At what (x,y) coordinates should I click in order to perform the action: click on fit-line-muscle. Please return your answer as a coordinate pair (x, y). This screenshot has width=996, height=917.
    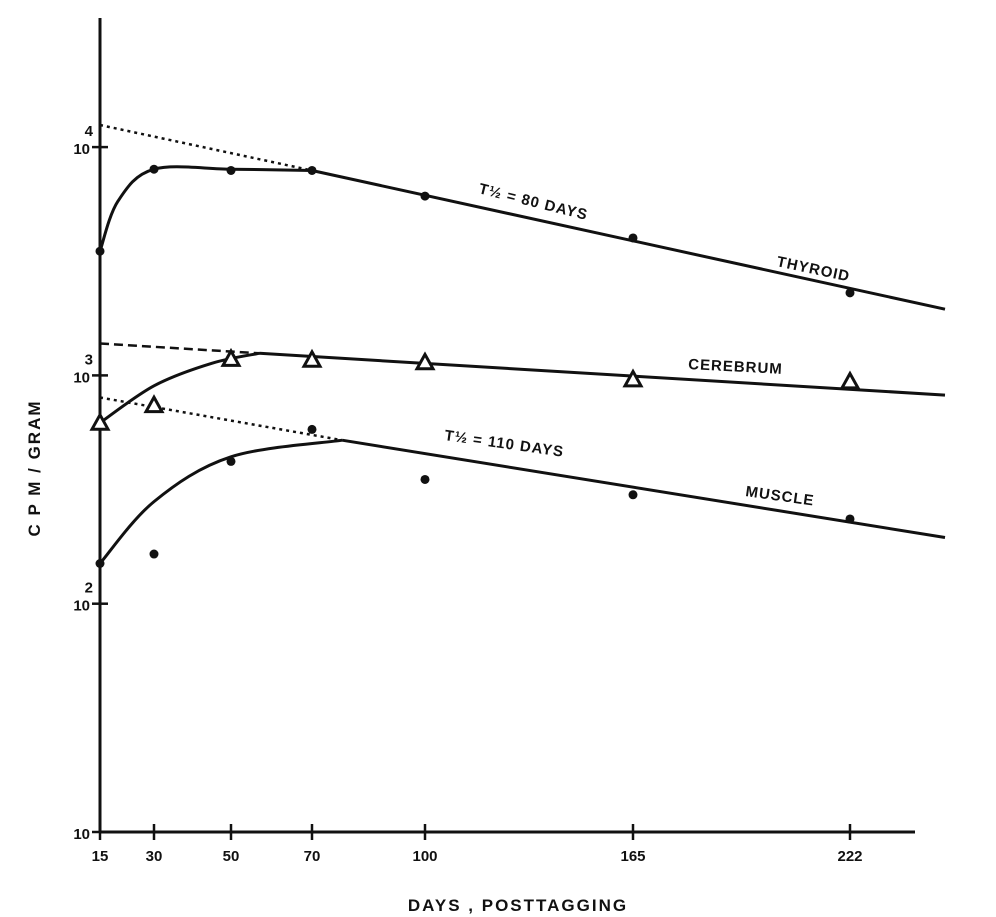
    Looking at the image, I should click on (643, 488).